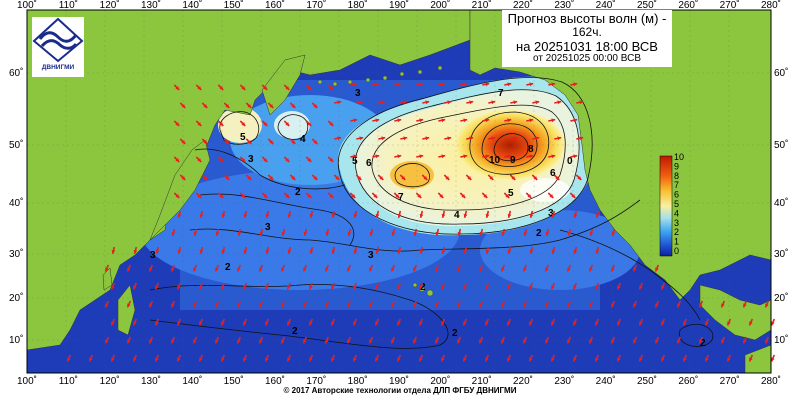 The height and width of the screenshot is (400, 800). I want to click on longitude-label: 280˚, so click(771, 381).